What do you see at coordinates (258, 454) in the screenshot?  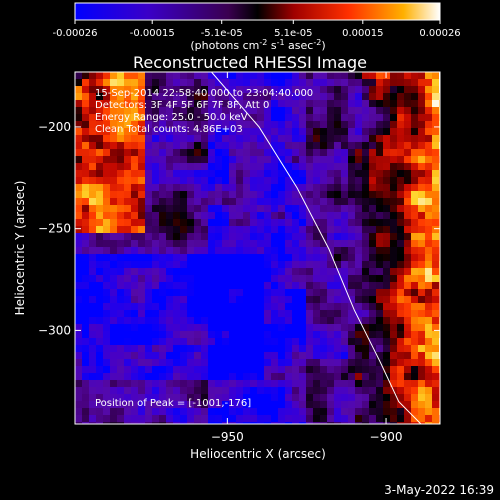 I see `x-axis-label: Heliocentric X (arcsec)` at bounding box center [258, 454].